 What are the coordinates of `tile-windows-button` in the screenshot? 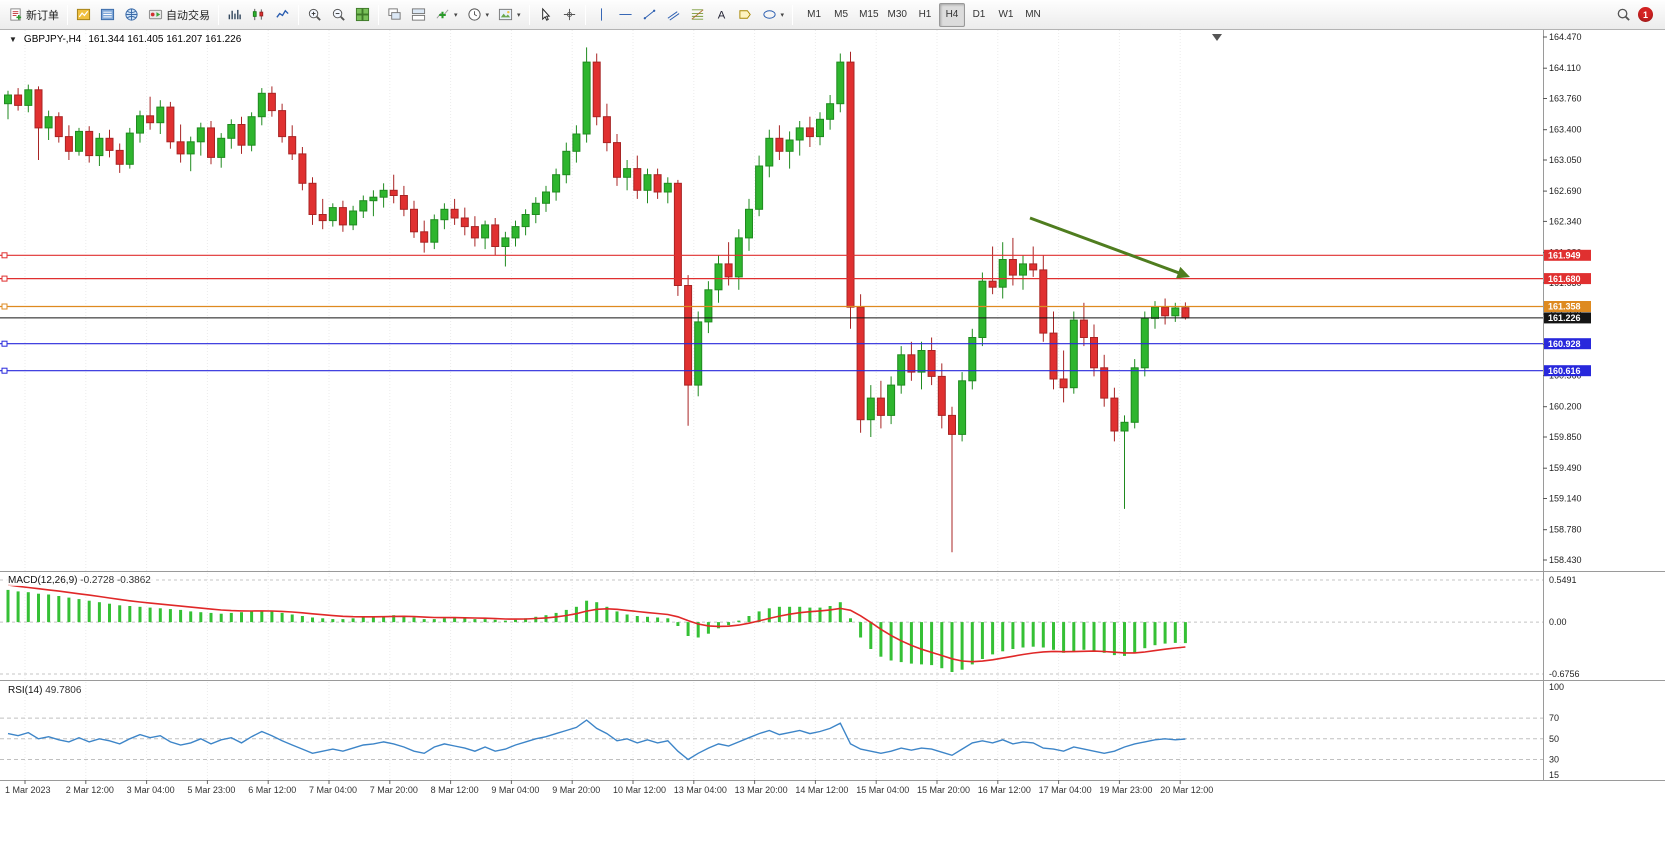 It's located at (362, 15).